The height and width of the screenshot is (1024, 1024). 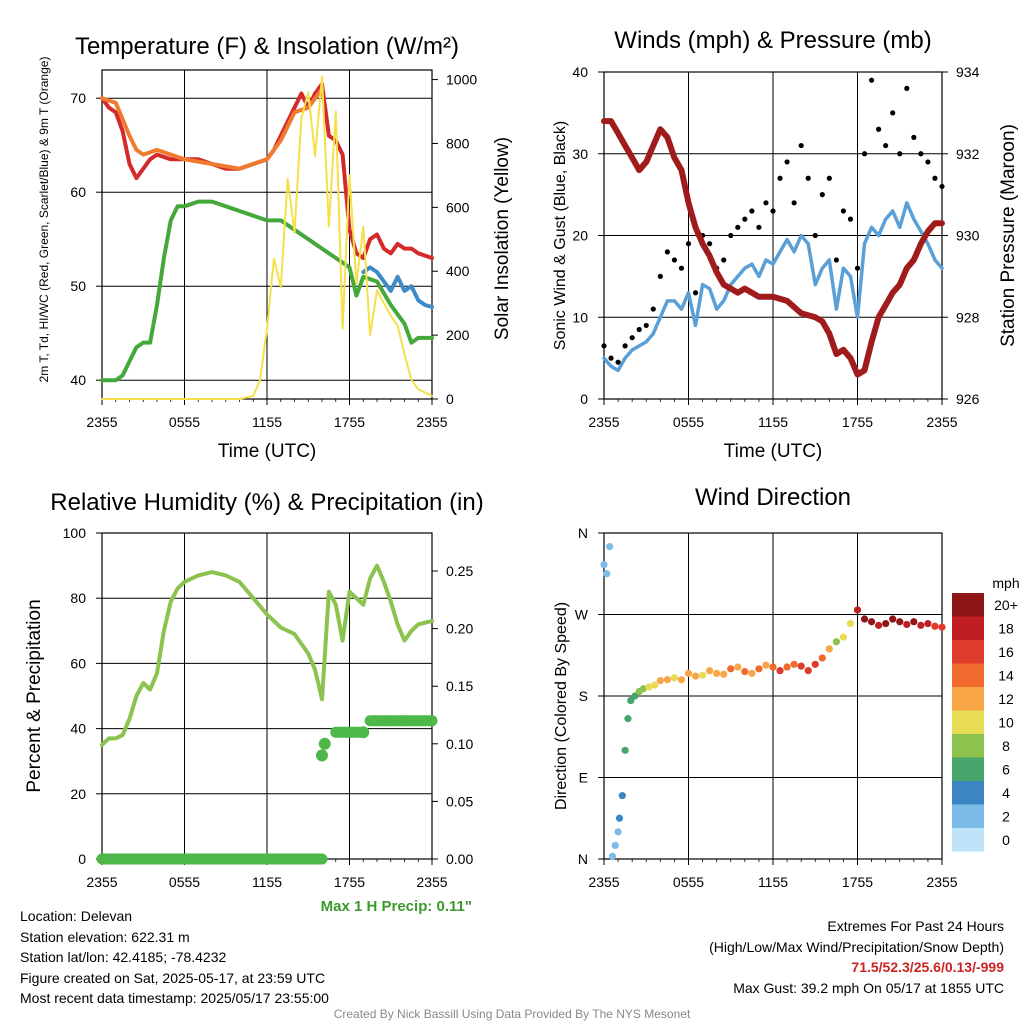 I want to click on colorbar-label: 10, so click(x=1006, y=723).